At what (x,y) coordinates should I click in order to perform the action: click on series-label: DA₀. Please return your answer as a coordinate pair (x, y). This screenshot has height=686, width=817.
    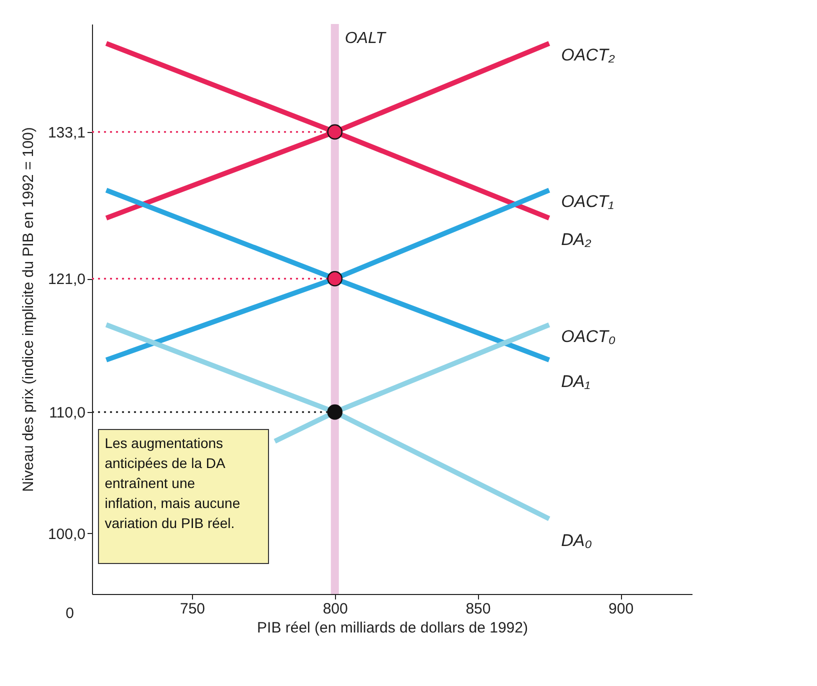
    Looking at the image, I should click on (576, 540).